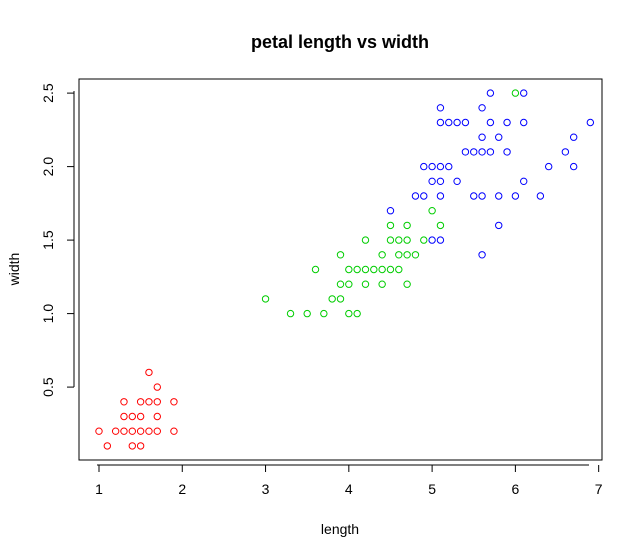 This screenshot has width=643, height=558. What do you see at coordinates (599, 489) in the screenshot?
I see `x-tick-label: 7` at bounding box center [599, 489].